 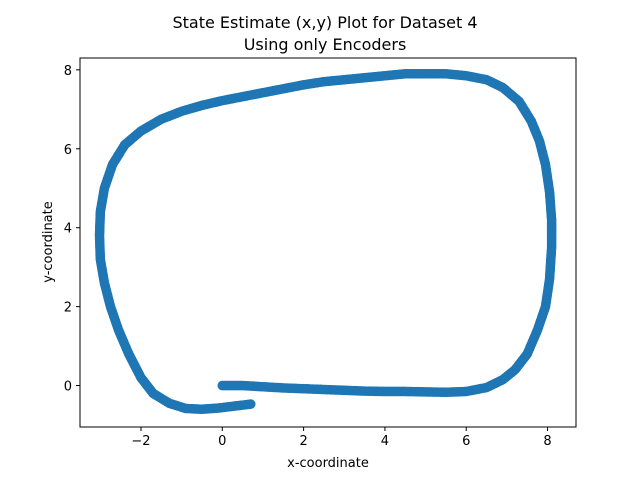 I want to click on x-tick-label: 0, so click(x=222, y=441).